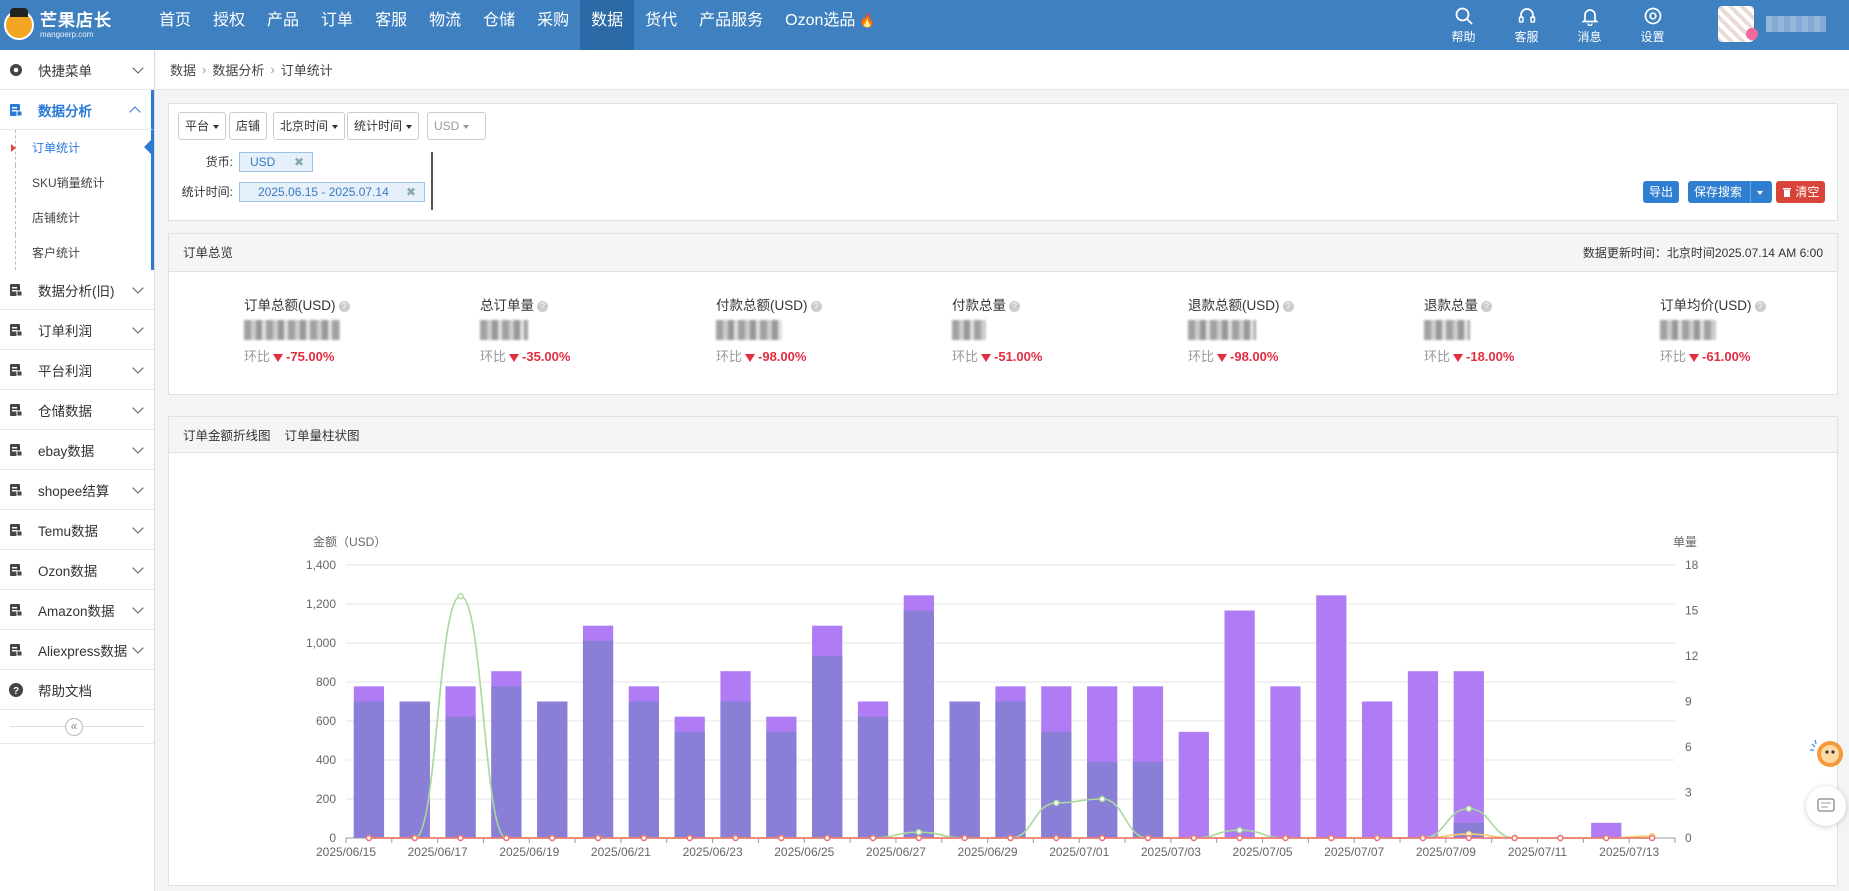 Image resolution: width=1849 pixels, height=891 pixels. What do you see at coordinates (77, 450) in the screenshot?
I see `sidebar-item-ebay-data: ebay数据` at bounding box center [77, 450].